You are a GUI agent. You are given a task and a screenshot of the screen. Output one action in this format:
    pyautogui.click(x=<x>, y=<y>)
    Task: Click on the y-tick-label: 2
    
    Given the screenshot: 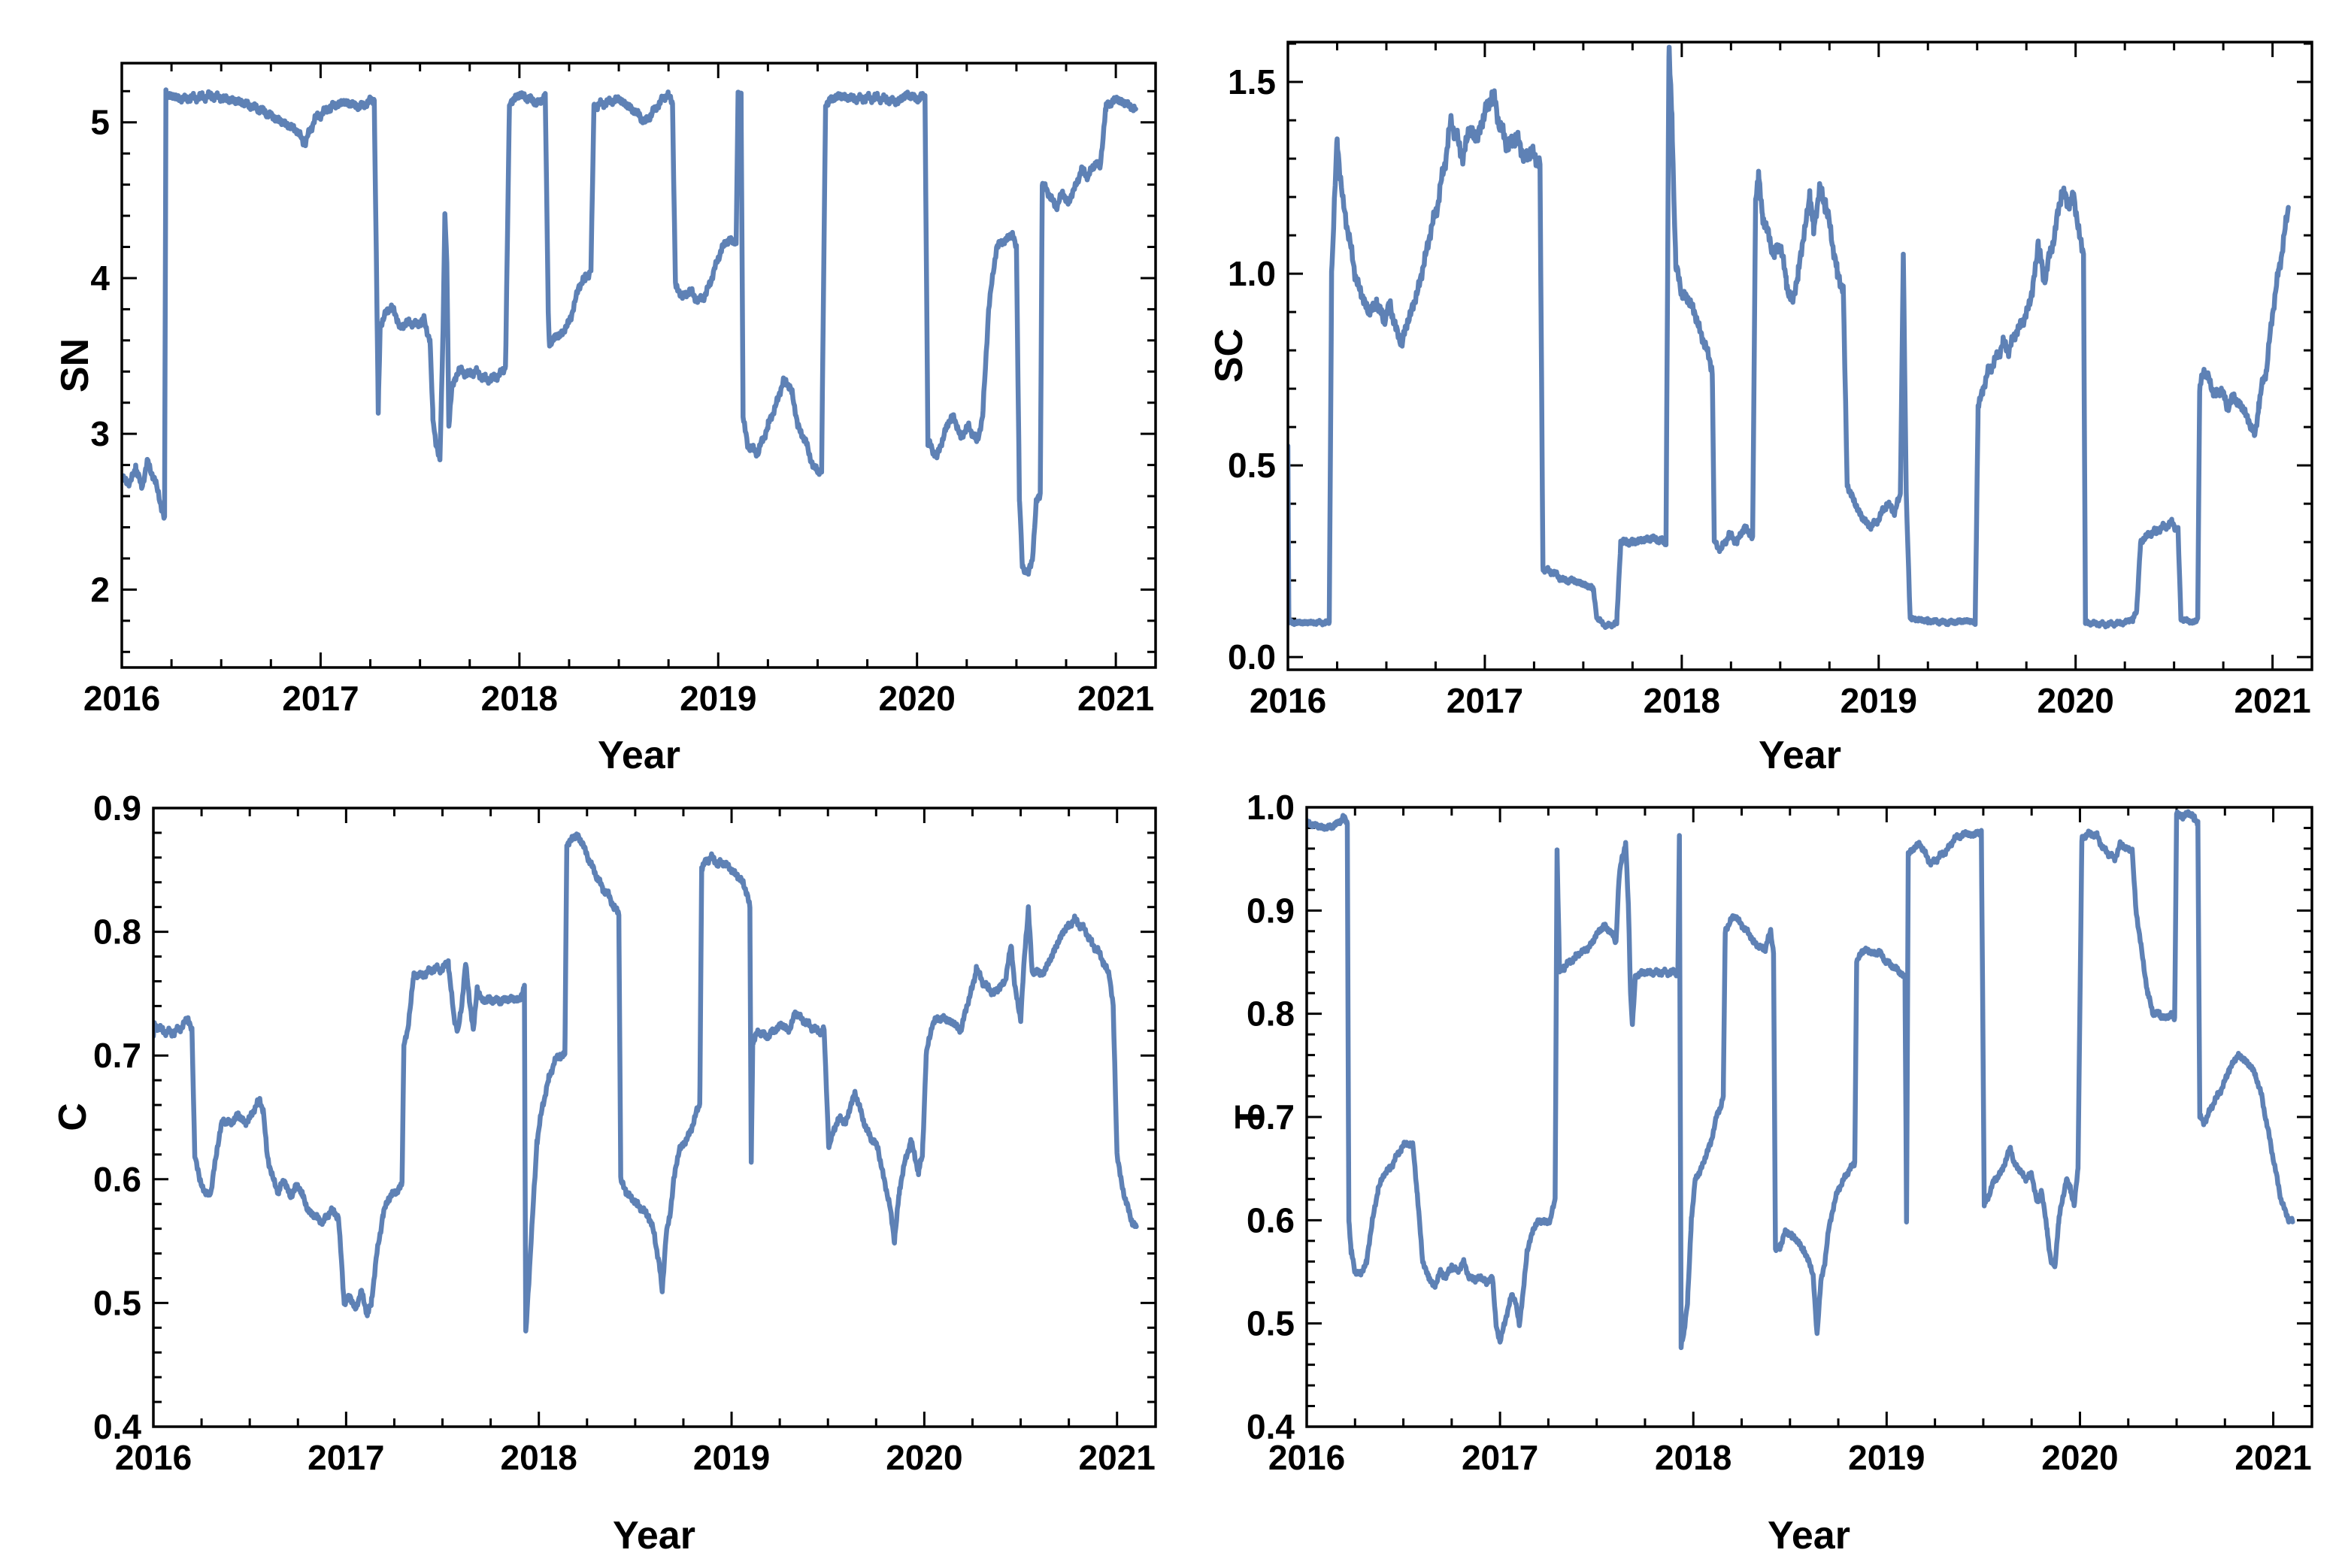 What is the action you would take?
    pyautogui.click(x=100, y=589)
    